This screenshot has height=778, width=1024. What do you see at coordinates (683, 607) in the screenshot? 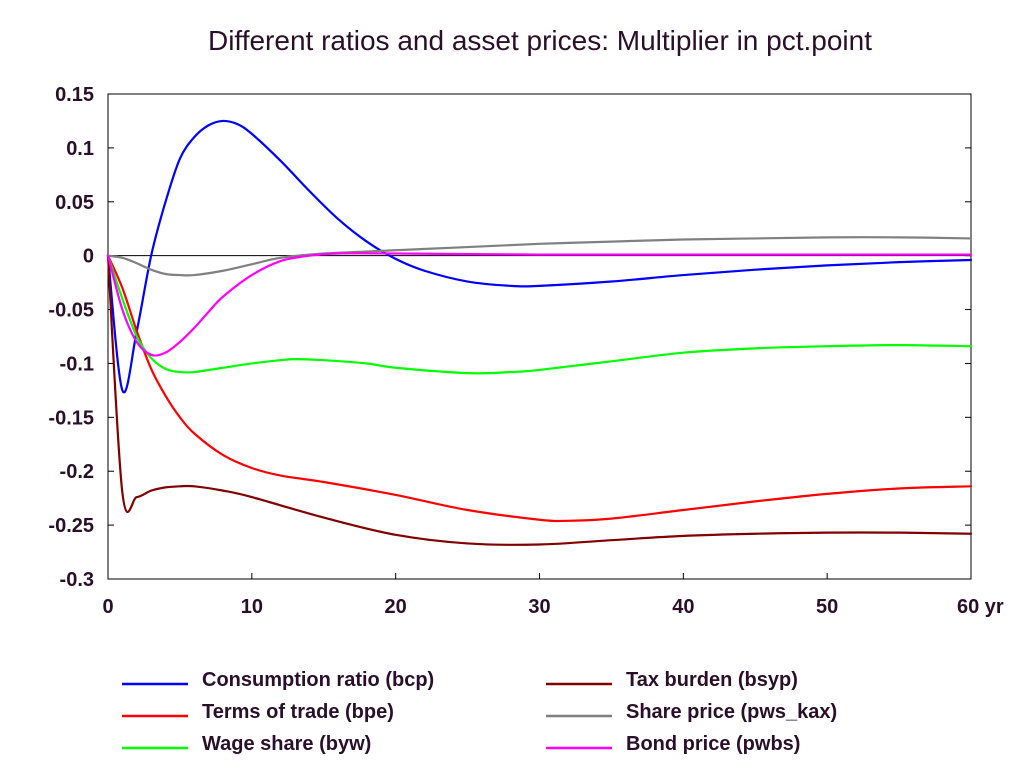
I see `x-tick-label: 40` at bounding box center [683, 607].